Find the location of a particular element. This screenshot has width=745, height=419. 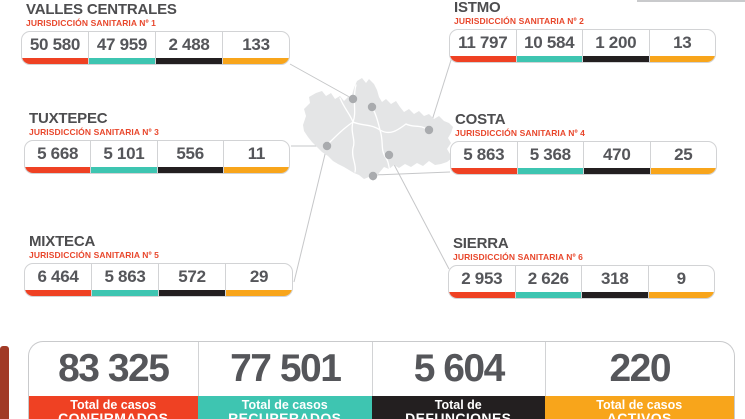

stat-cell-active: 13 is located at coordinates (681, 46).